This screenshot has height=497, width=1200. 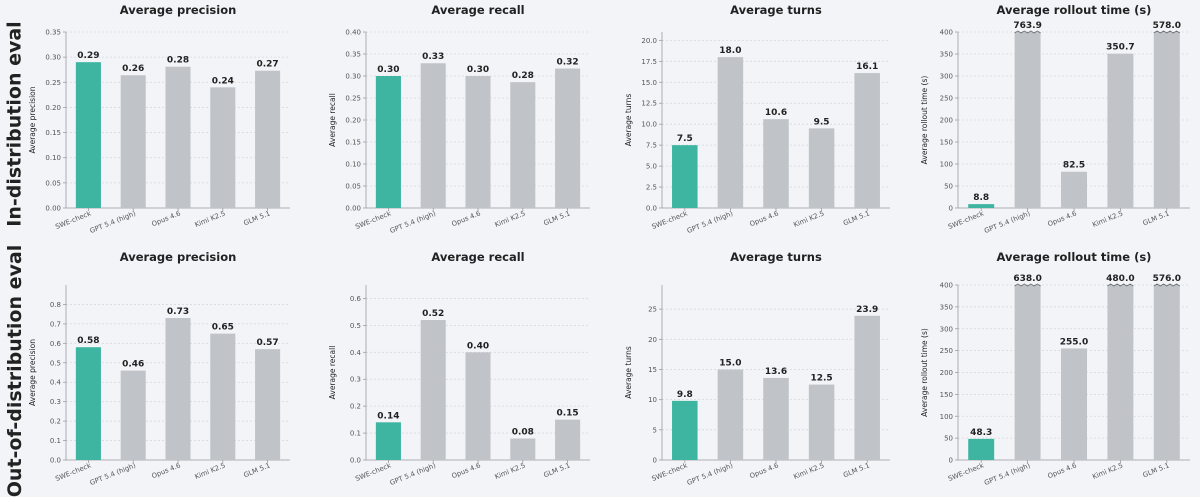 What do you see at coordinates (776, 372) in the screenshot?
I see `bar-value-label: 13.6` at bounding box center [776, 372].